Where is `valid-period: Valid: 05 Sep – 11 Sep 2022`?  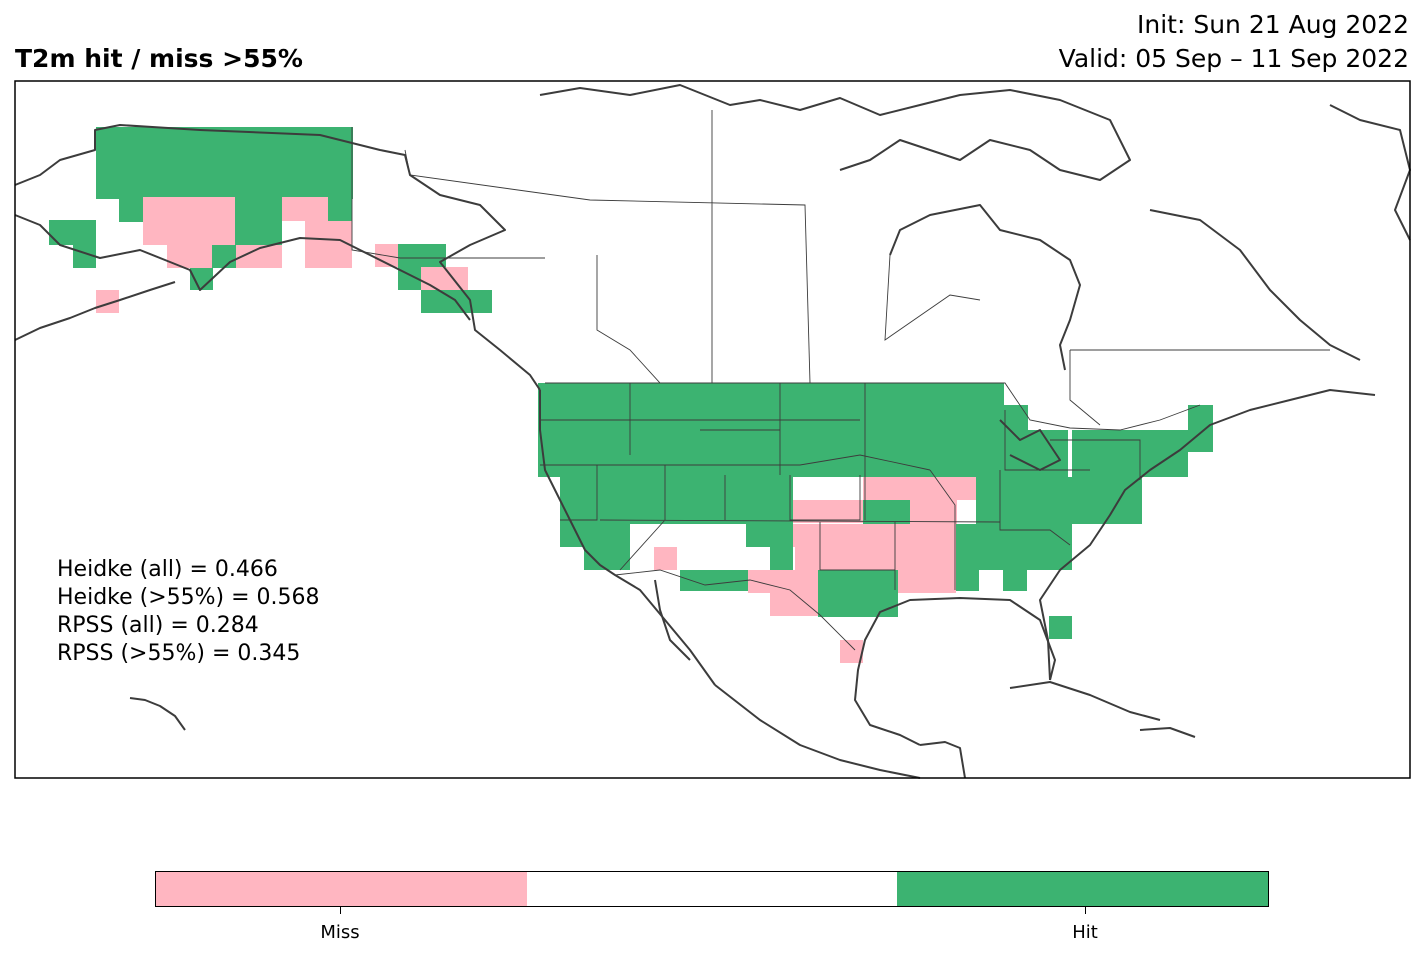 valid-period: Valid: 05 Sep – 11 Sep 2022 is located at coordinates (1233, 58).